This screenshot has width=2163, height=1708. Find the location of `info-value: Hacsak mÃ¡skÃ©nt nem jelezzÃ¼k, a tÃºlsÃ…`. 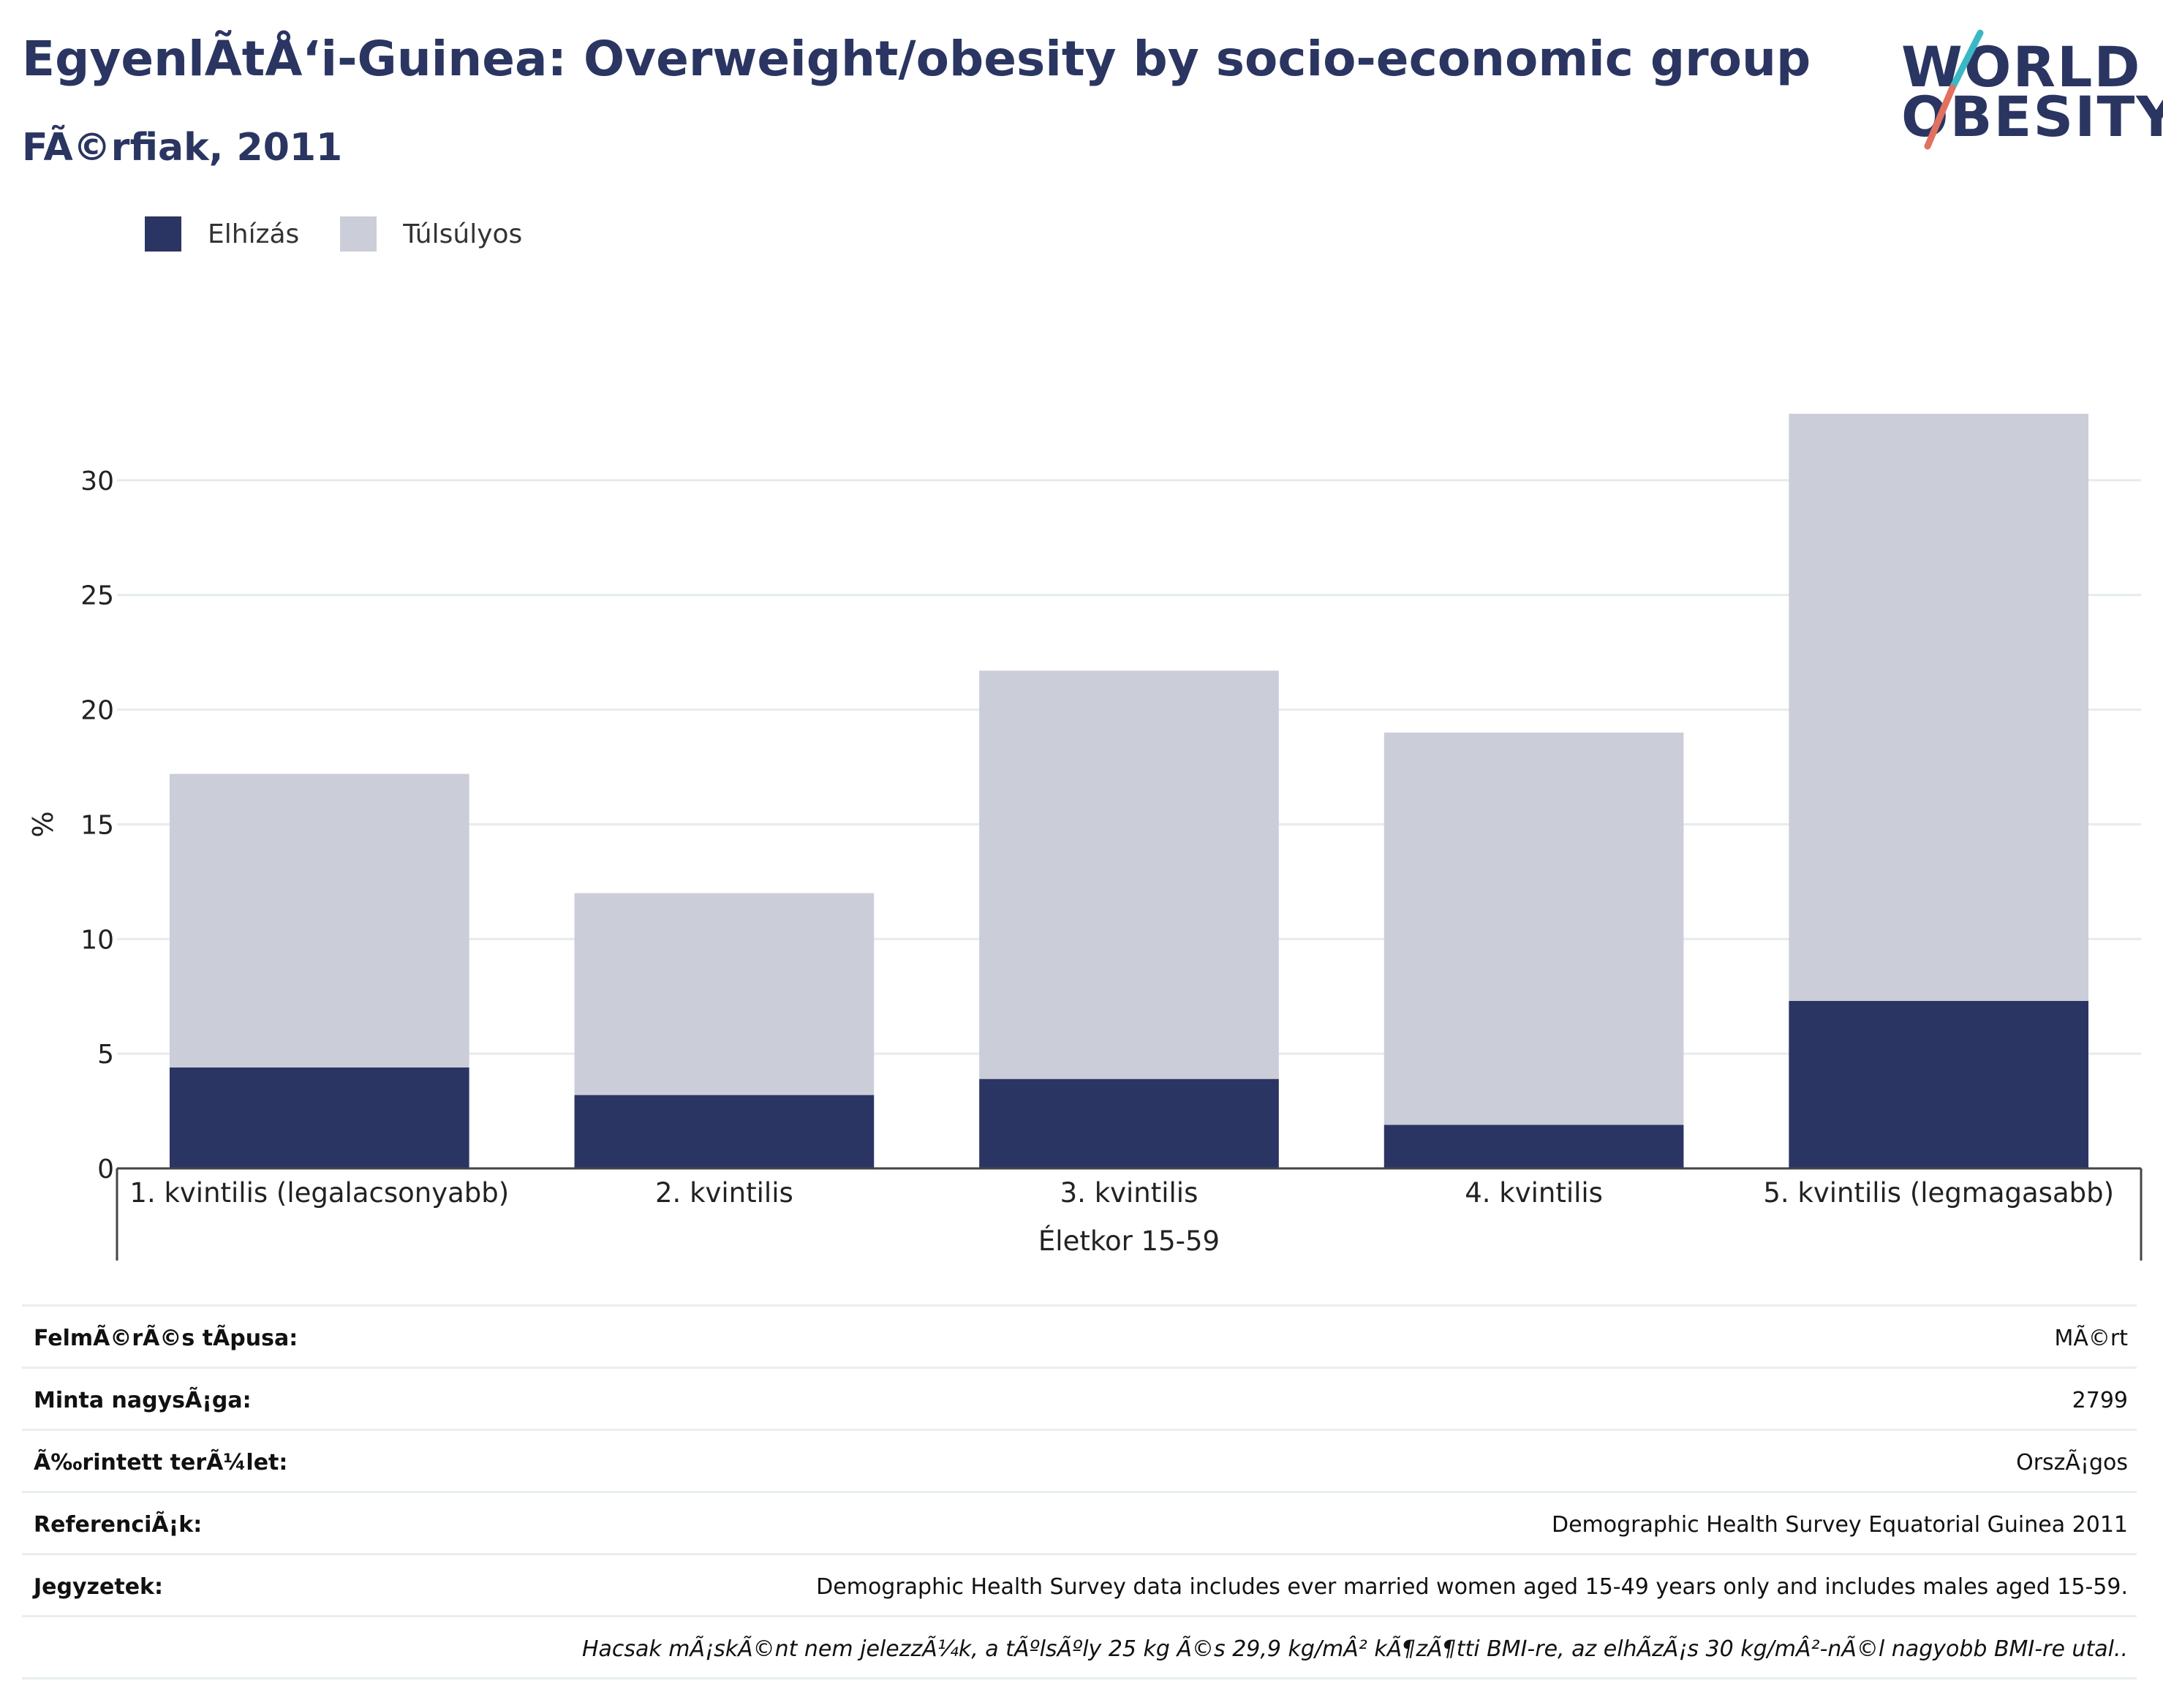

info-value: Hacsak mÃ¡skÃ©nt nem jelezzÃ¼k, a tÃºlsÃ… is located at coordinates (1355, 1649).